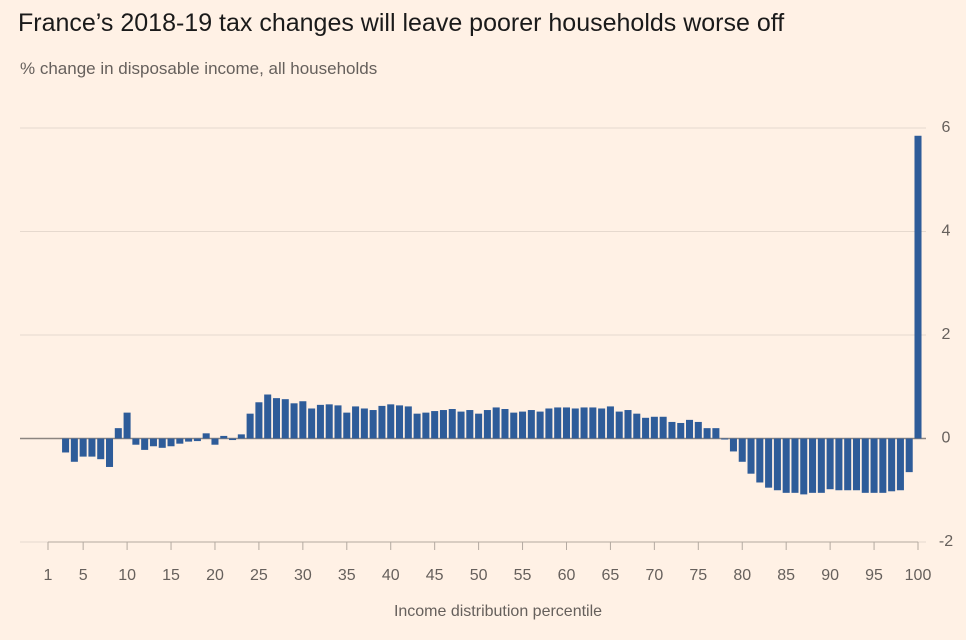  Describe the element at coordinates (259, 575) in the screenshot. I see `x-tick-label: 25` at that location.